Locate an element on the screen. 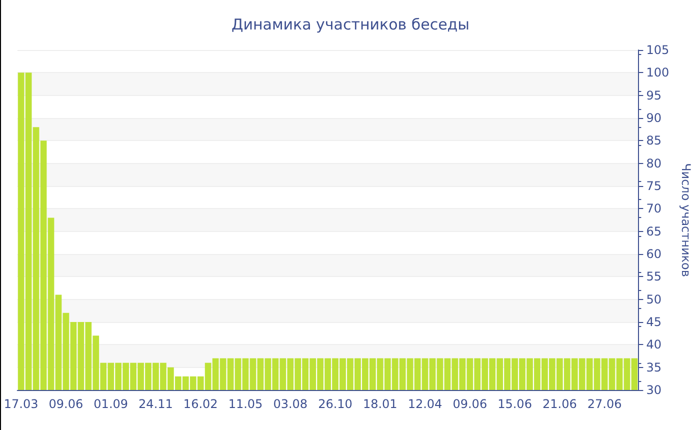 Image resolution: width=700 pixels, height=430 pixels. x-tick-label: 27.06 is located at coordinates (604, 404).